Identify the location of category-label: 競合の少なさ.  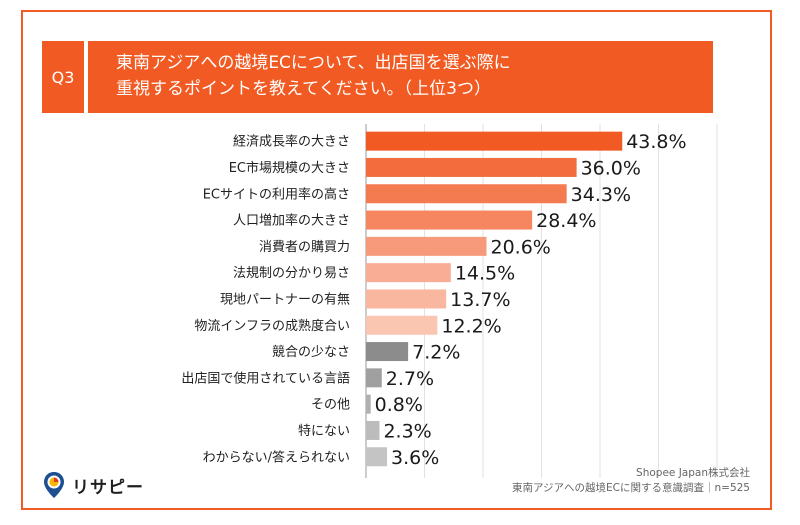
(311, 352).